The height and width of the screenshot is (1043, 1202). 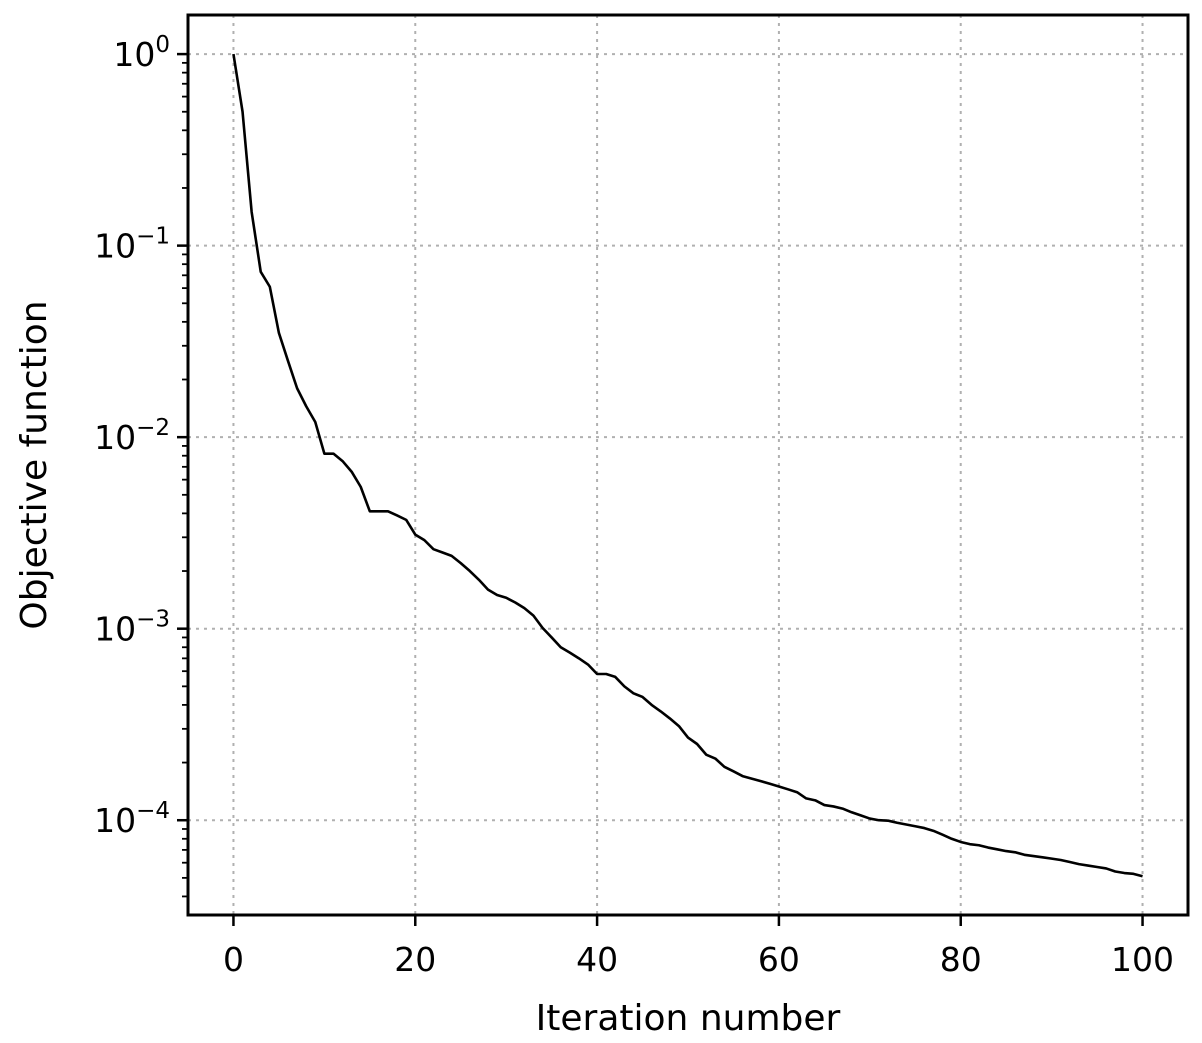 I want to click on y-tick-label: 10⁻¹, so click(x=132, y=245).